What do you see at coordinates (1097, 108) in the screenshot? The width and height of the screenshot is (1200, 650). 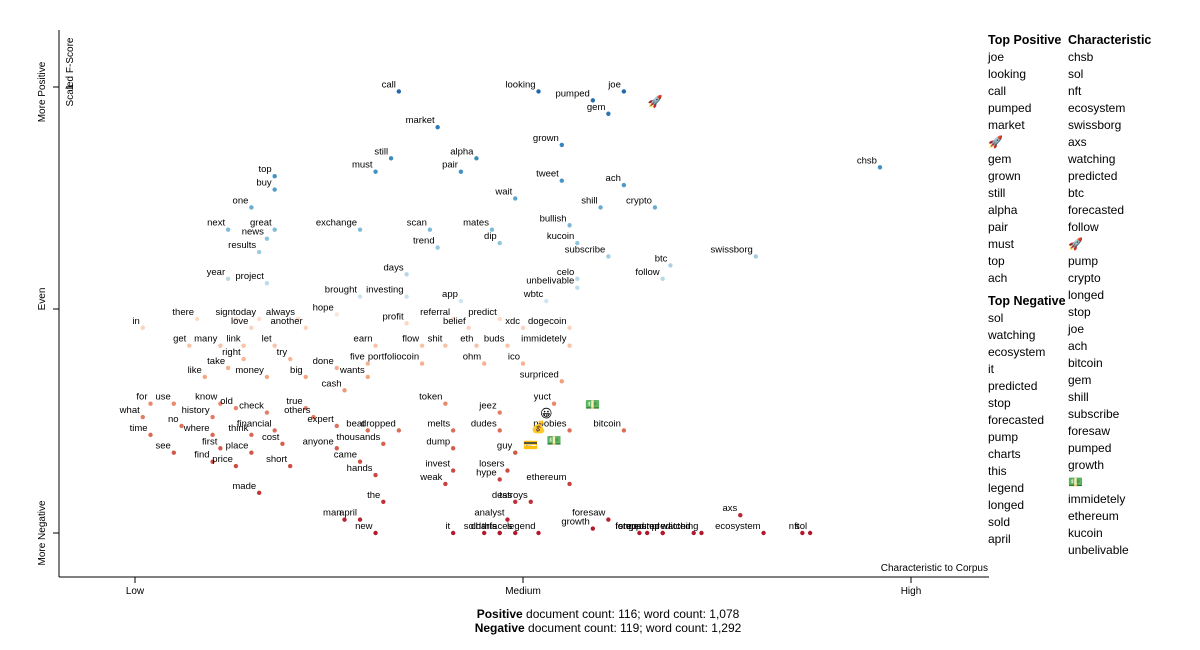 I see `characteristic-item: ecosystem` at bounding box center [1097, 108].